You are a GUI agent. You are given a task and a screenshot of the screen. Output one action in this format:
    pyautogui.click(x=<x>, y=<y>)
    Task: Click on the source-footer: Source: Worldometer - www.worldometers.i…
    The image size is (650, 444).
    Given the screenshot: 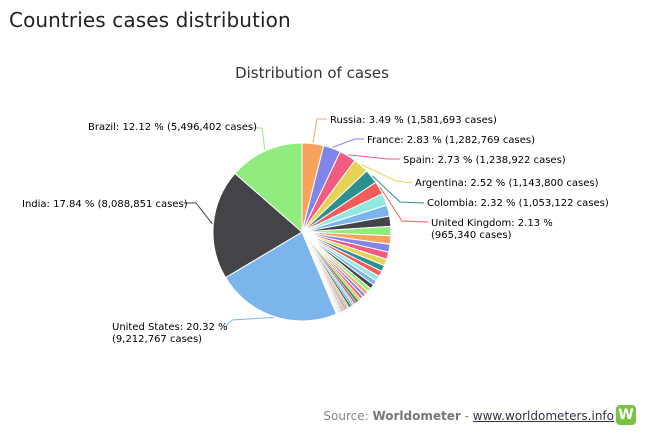 What is the action you would take?
    pyautogui.click(x=468, y=416)
    